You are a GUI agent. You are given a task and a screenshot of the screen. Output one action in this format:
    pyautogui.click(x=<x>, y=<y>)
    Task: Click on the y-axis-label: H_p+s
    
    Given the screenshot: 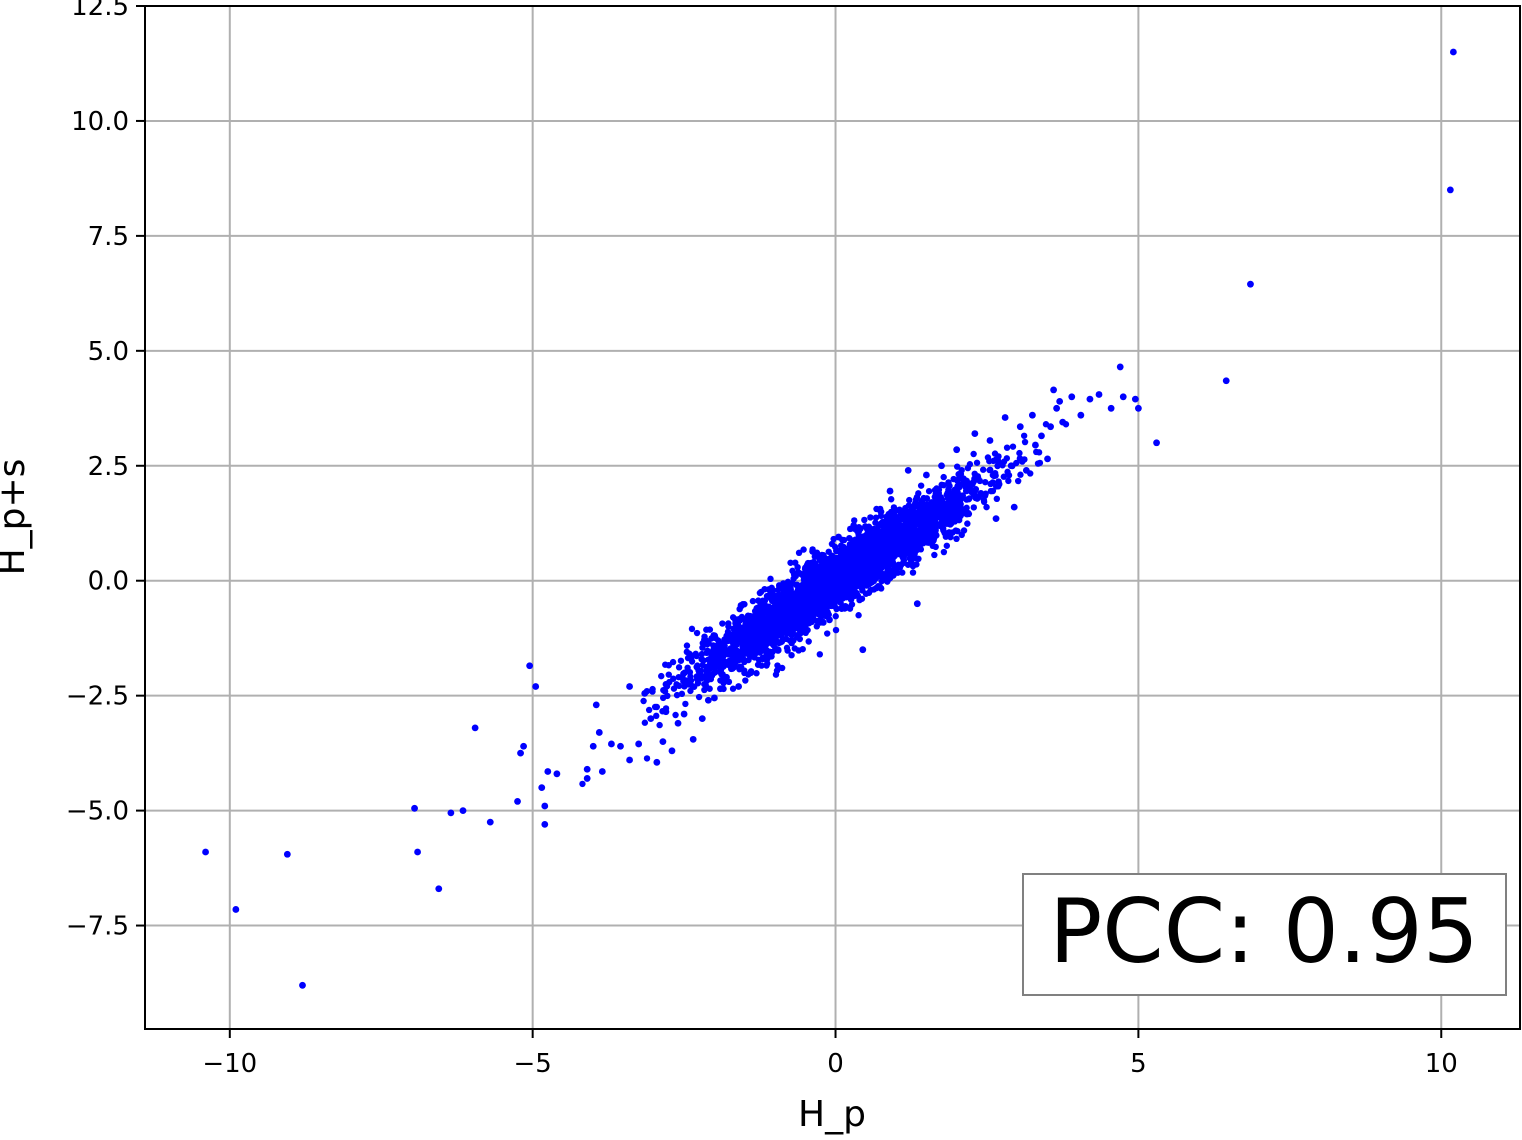 What is the action you would take?
    pyautogui.click(x=16, y=517)
    